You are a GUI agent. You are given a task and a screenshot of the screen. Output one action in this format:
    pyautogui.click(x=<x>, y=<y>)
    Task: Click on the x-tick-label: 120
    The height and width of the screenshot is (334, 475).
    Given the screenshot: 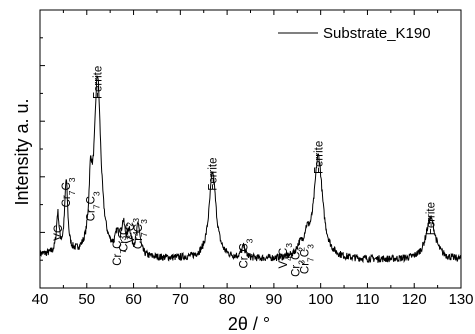 What is the action you would take?
    pyautogui.click(x=414, y=299)
    